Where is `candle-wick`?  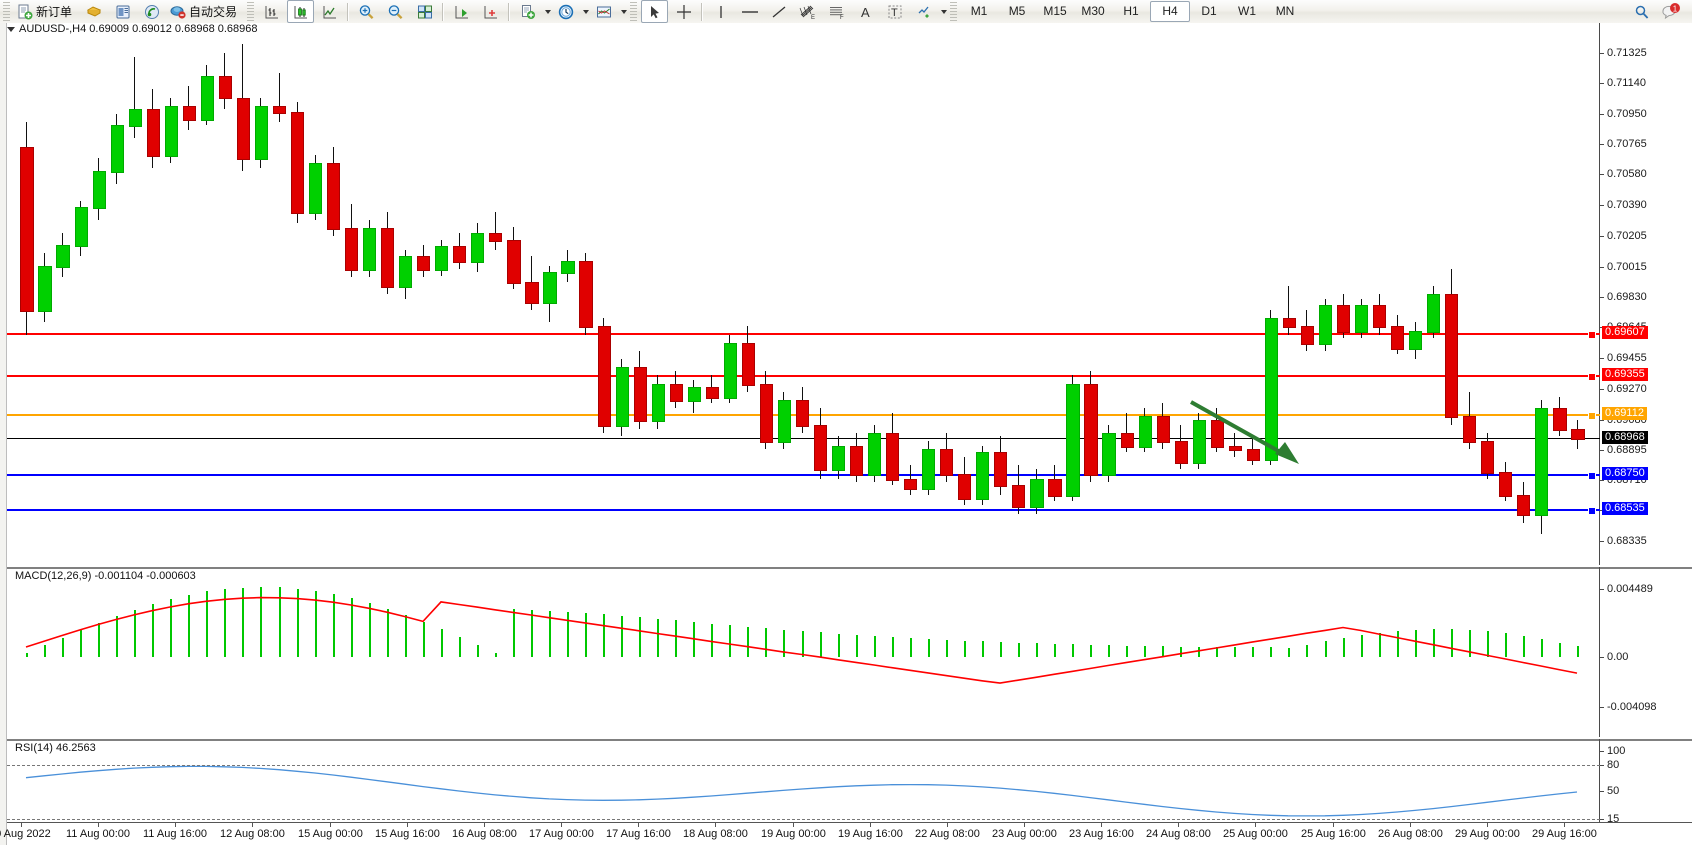 candle-wick is located at coordinates (134, 97).